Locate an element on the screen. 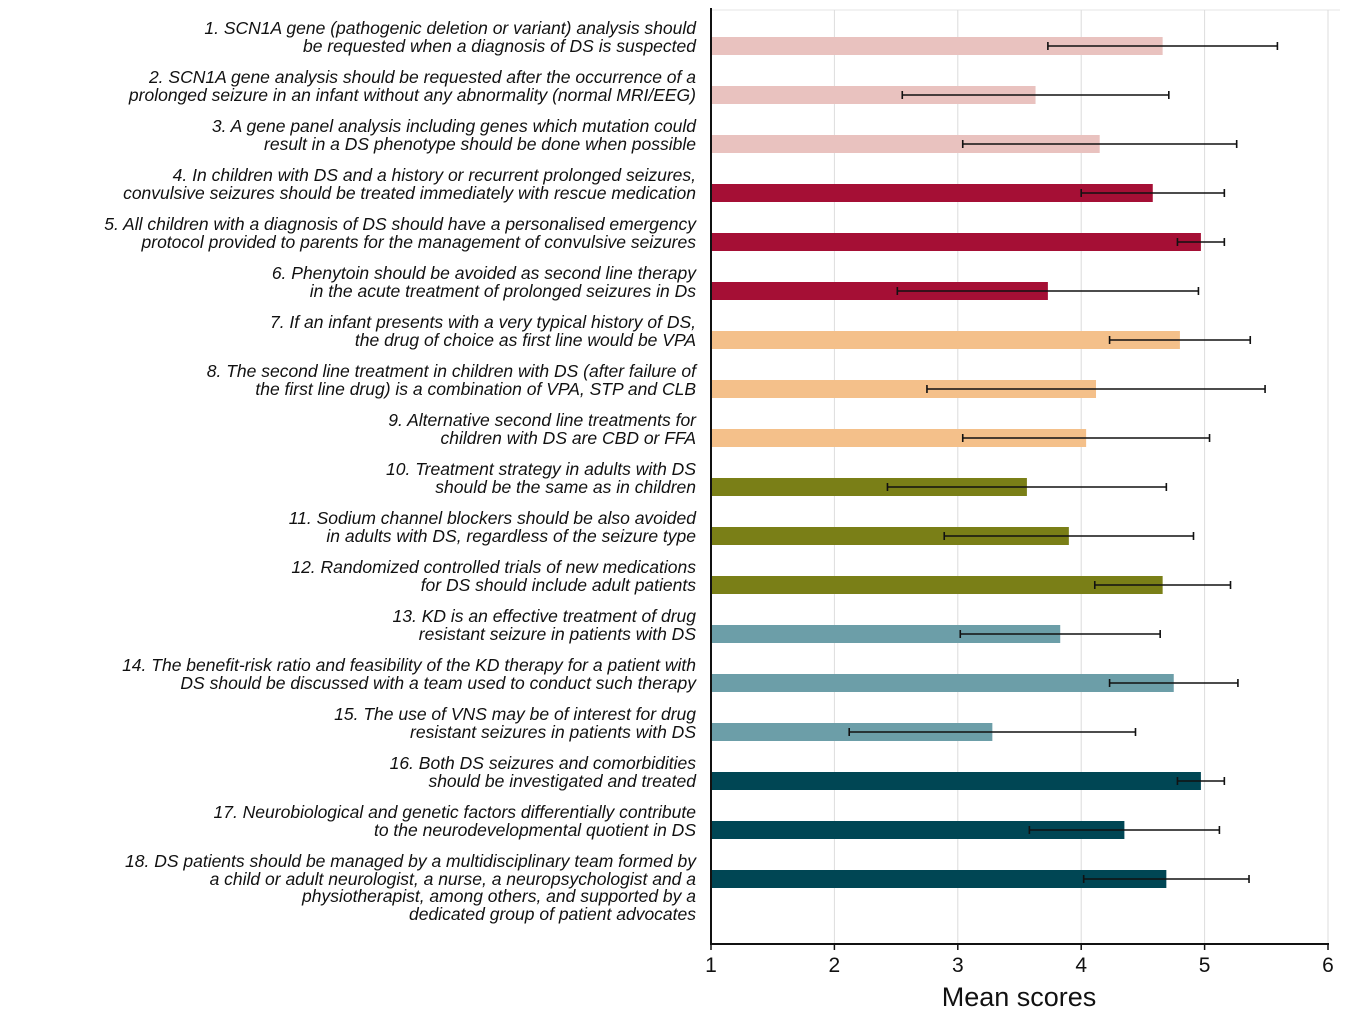 The image size is (1346, 1011). category-label-line: 16. Both DS seizures and comorbidities is located at coordinates (543, 764).